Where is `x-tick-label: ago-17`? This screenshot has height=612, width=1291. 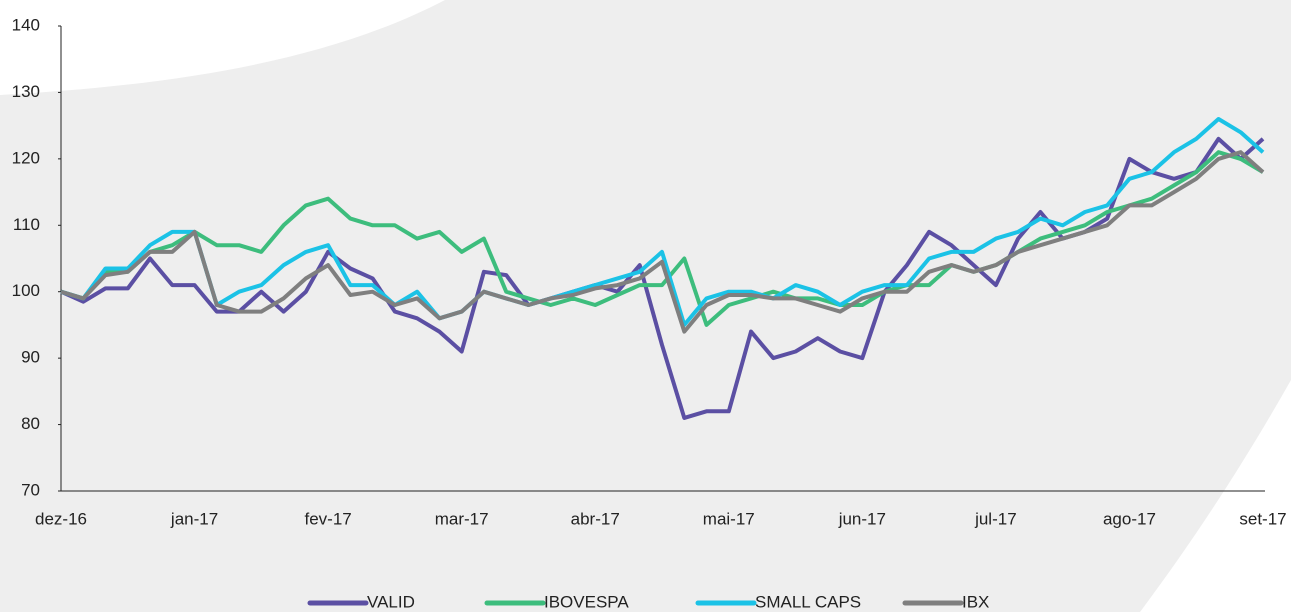 x-tick-label: ago-17 is located at coordinates (1129, 518).